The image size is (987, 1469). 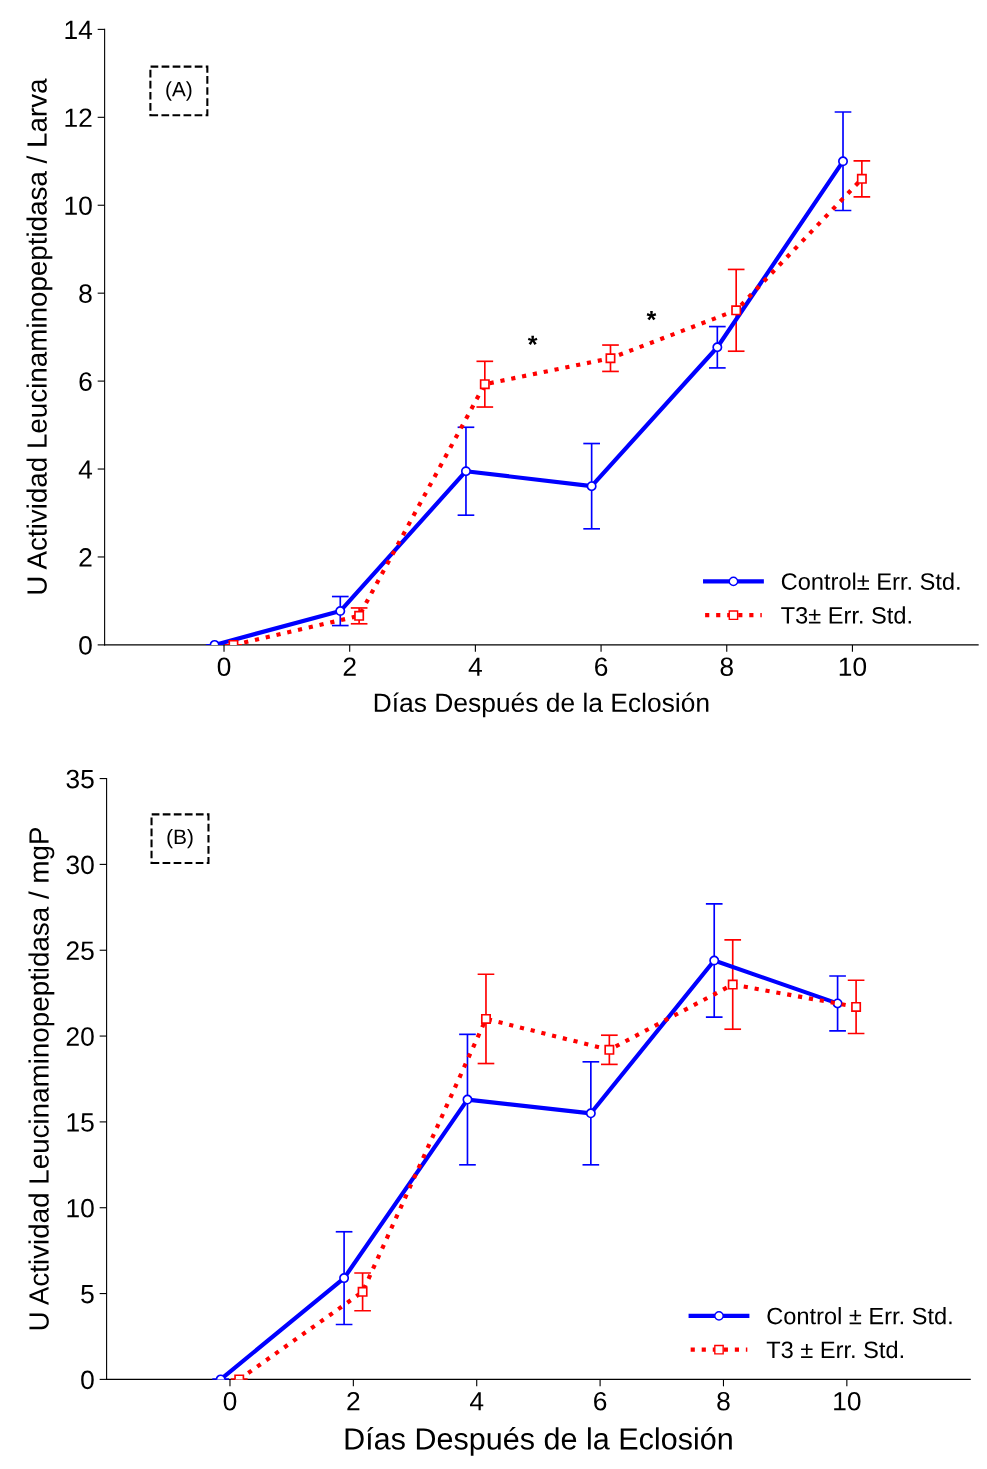 I want to click on y-tick-label: 20, so click(x=80, y=1036).